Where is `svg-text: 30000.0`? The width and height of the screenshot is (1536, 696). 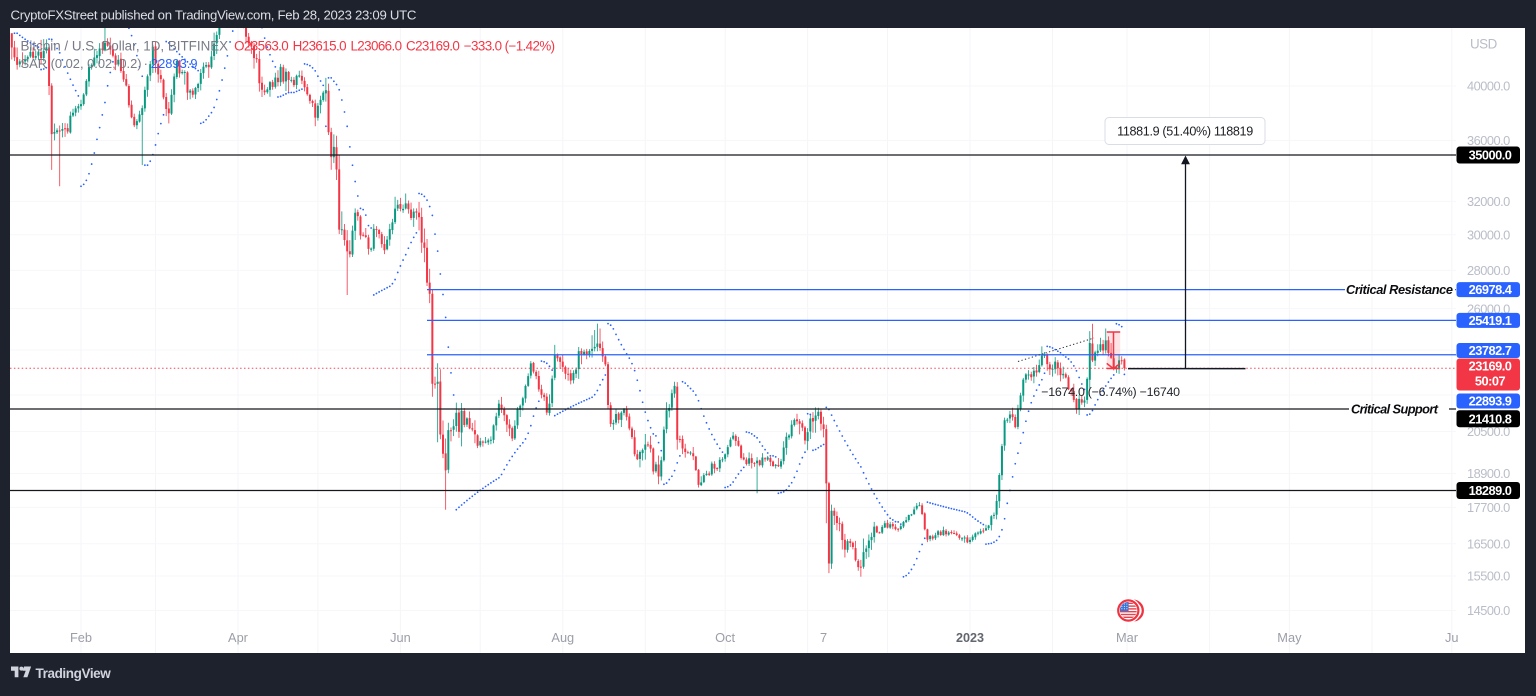 svg-text: 30000.0 is located at coordinates (1488, 234).